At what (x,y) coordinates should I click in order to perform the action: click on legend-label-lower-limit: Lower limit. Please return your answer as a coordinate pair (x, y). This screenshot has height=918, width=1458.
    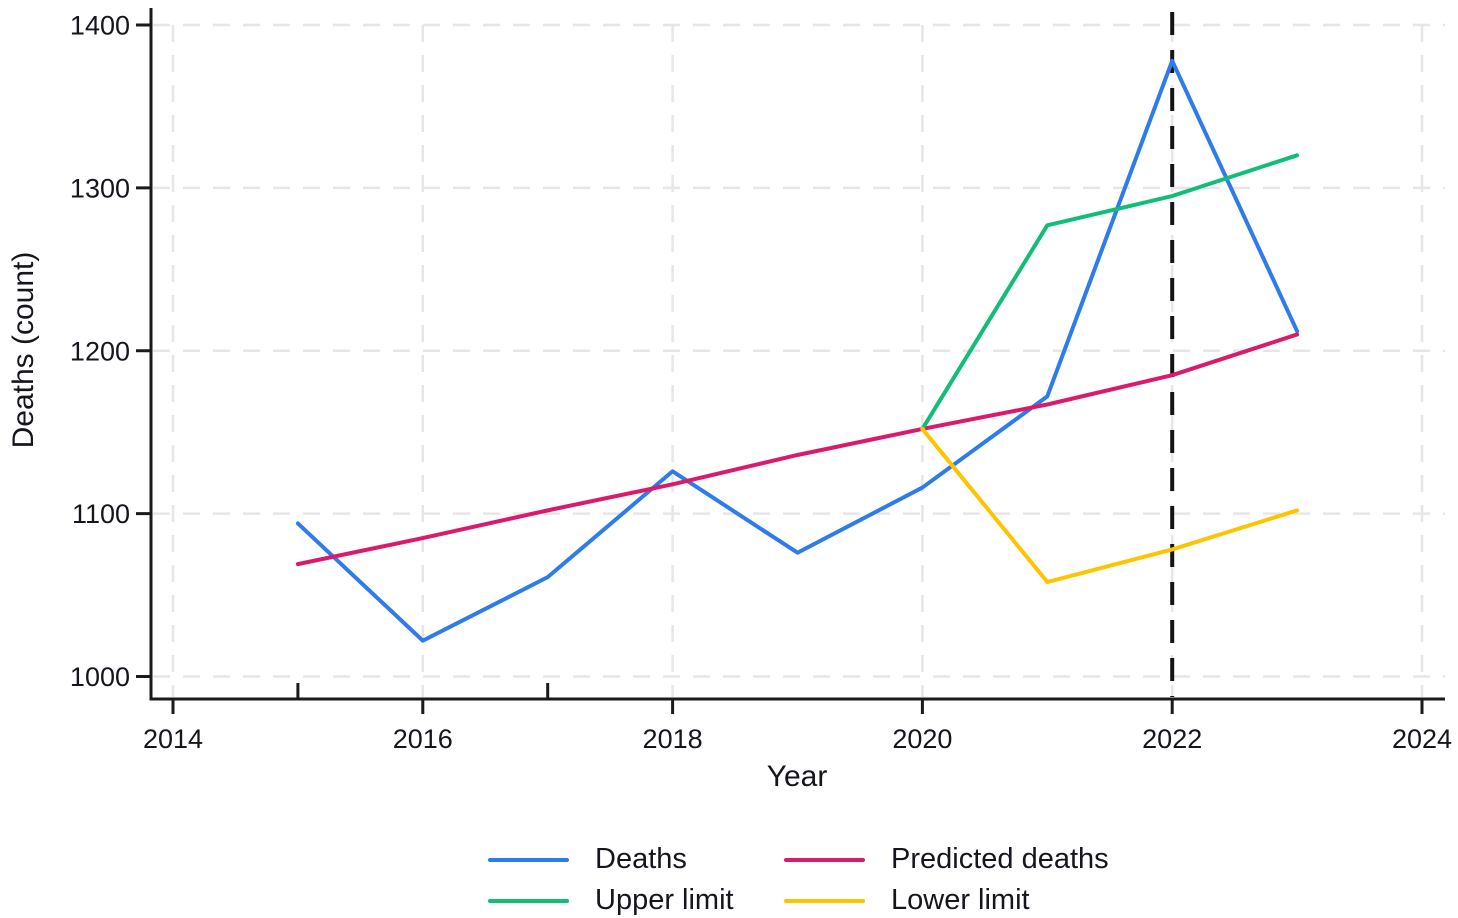
    Looking at the image, I should click on (960, 900).